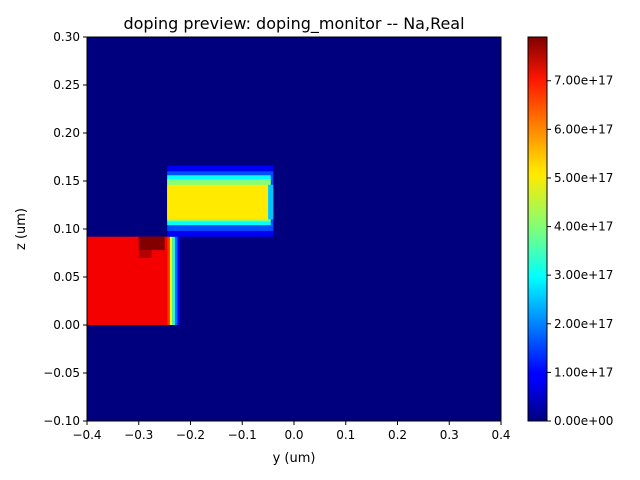 This screenshot has width=640, height=480. I want to click on y-tick-label: 0.05, so click(66, 277).